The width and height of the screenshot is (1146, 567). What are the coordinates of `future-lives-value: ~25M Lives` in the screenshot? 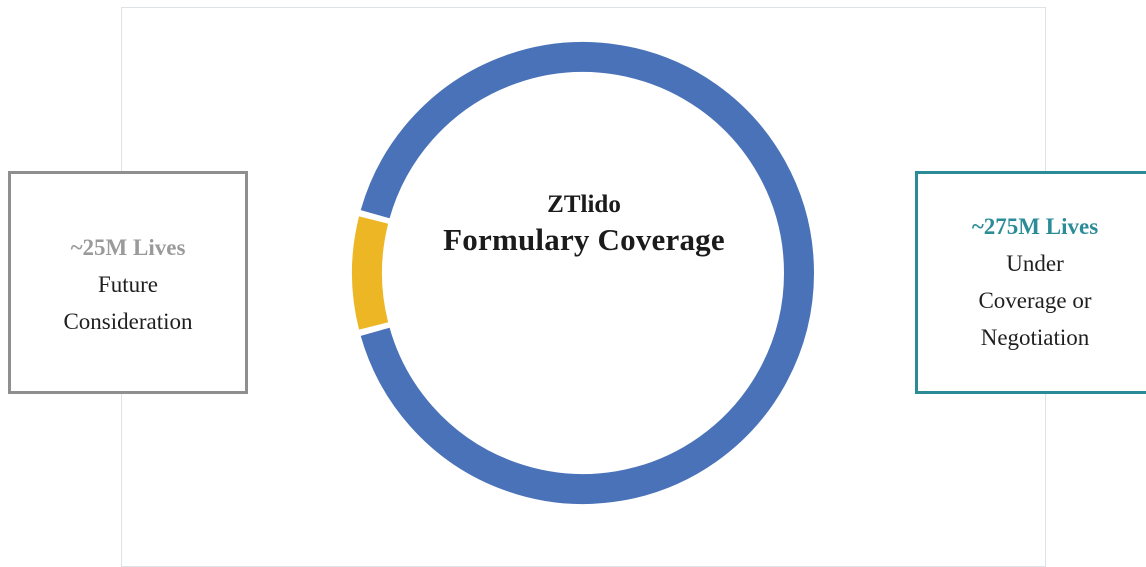 It's located at (128, 247).